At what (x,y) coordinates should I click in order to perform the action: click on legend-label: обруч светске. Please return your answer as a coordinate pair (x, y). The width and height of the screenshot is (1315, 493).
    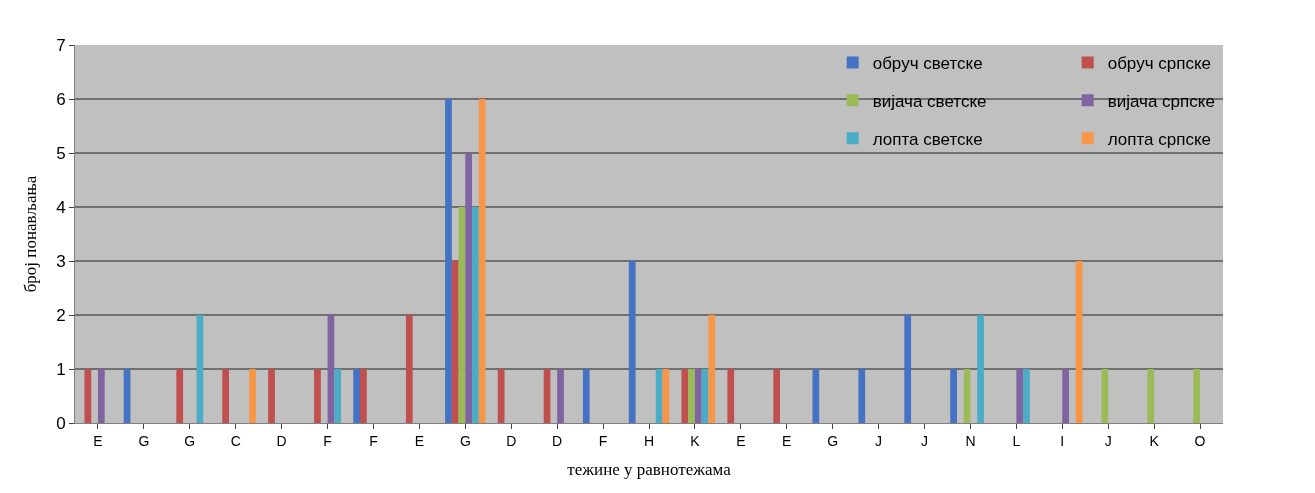
    Looking at the image, I should click on (927, 64).